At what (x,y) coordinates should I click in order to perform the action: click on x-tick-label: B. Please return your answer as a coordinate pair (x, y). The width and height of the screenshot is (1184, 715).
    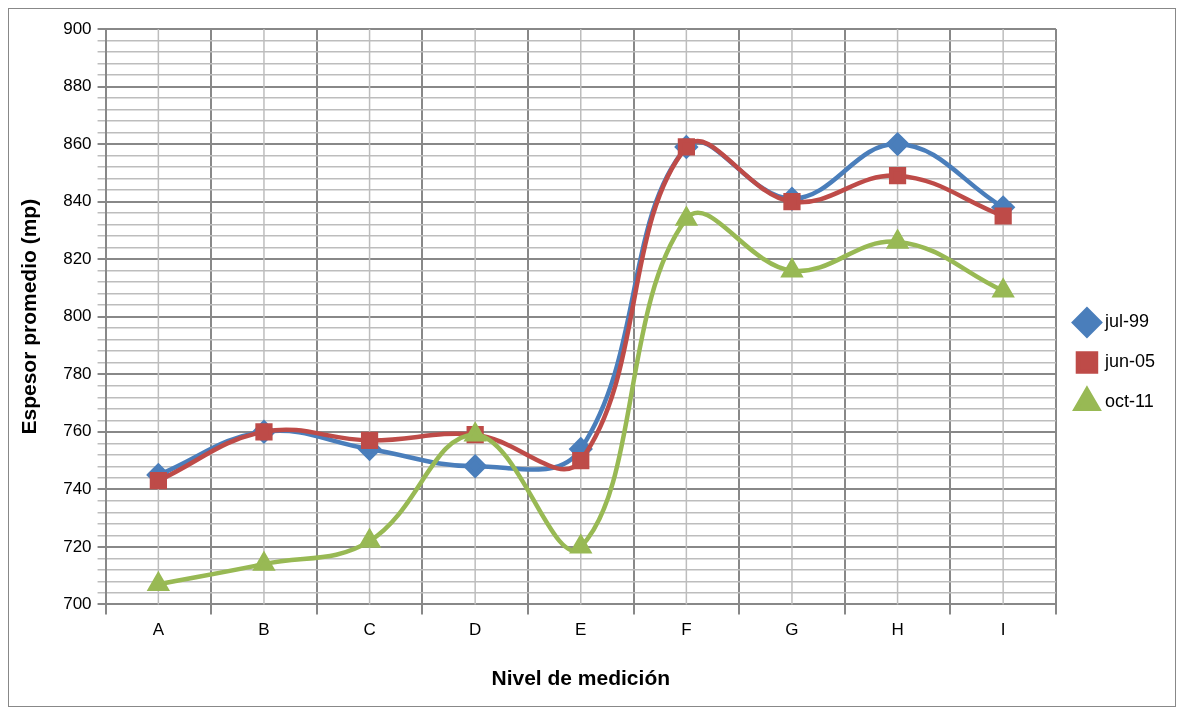
    Looking at the image, I should click on (264, 630).